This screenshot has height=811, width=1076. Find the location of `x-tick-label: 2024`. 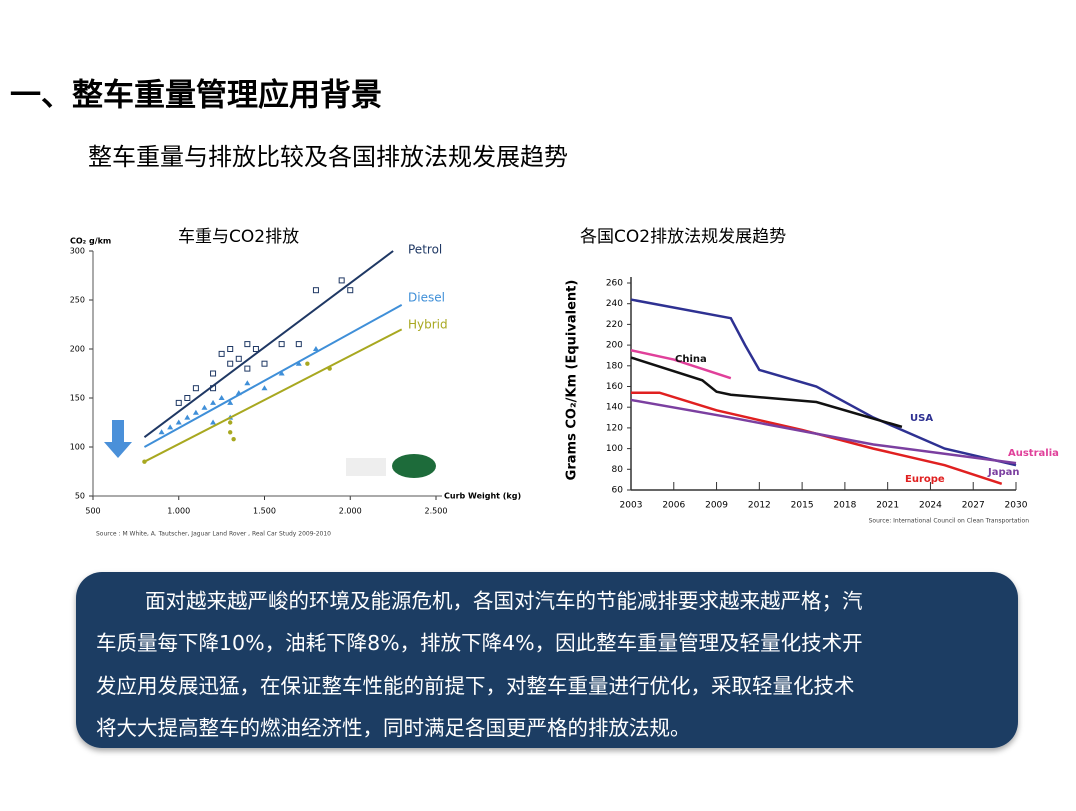

x-tick-label: 2024 is located at coordinates (930, 506).